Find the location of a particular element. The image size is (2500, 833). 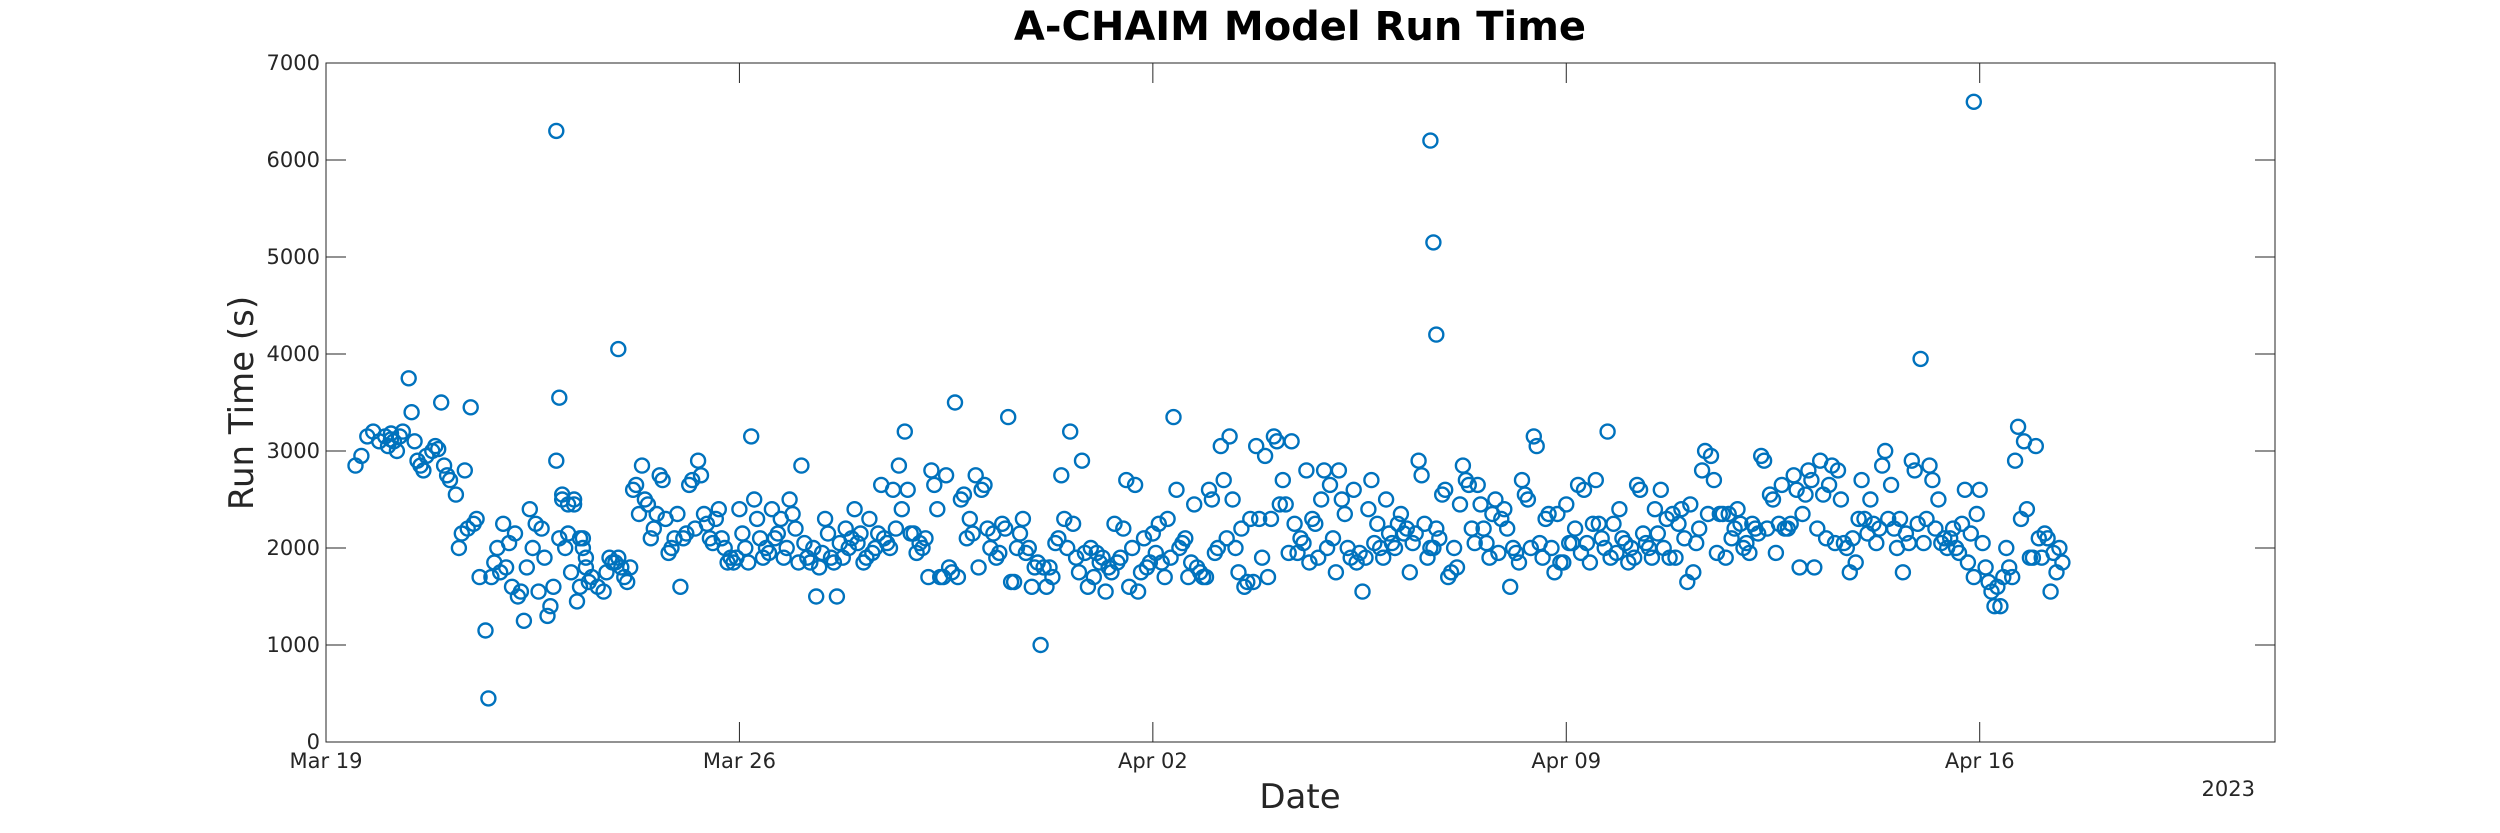

y-tick-label: 4000 is located at coordinates (293, 354).